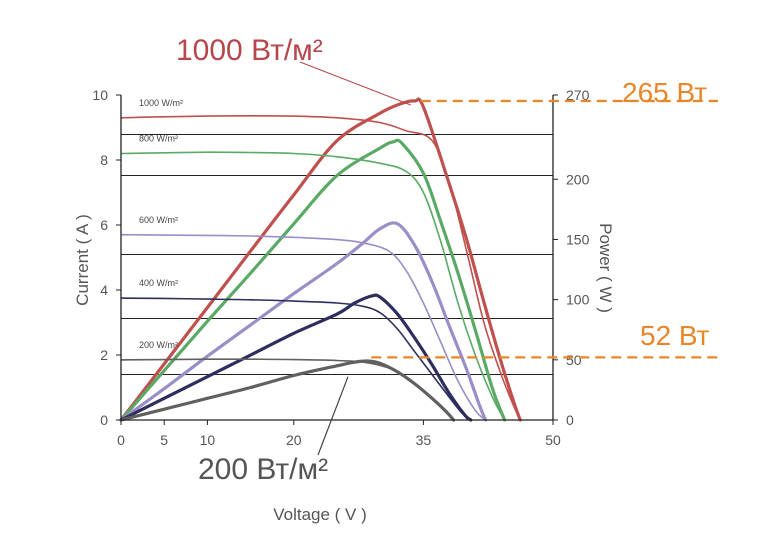 The height and width of the screenshot is (539, 768). I want to click on y-right-tick-label-3: 150, so click(578, 239).